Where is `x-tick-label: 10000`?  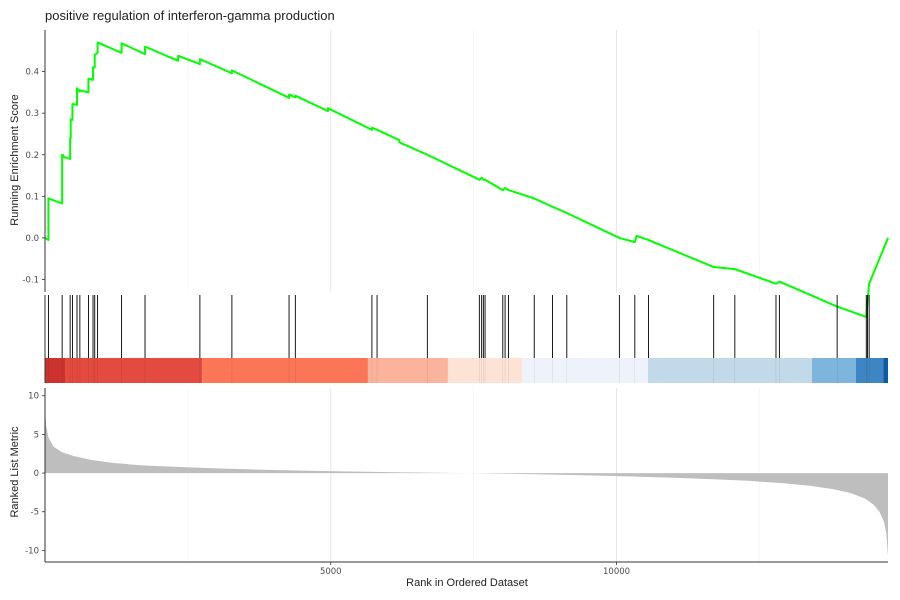
x-tick-label: 10000 is located at coordinates (616, 572).